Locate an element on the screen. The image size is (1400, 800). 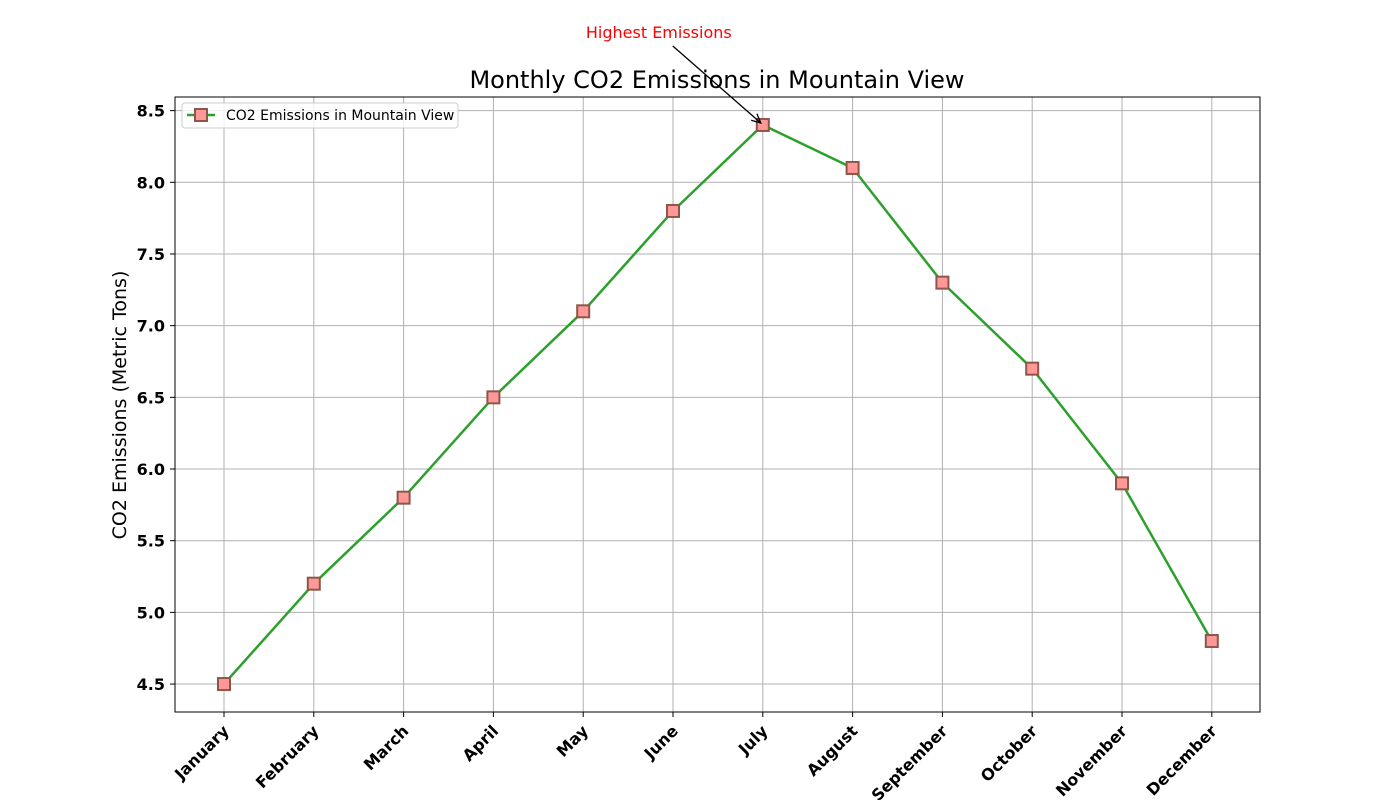
y-axis: 4.5 5.0 5.5 6.0 6.5 7.0 7.5 8.0 8.5 is located at coordinates (156, 398).